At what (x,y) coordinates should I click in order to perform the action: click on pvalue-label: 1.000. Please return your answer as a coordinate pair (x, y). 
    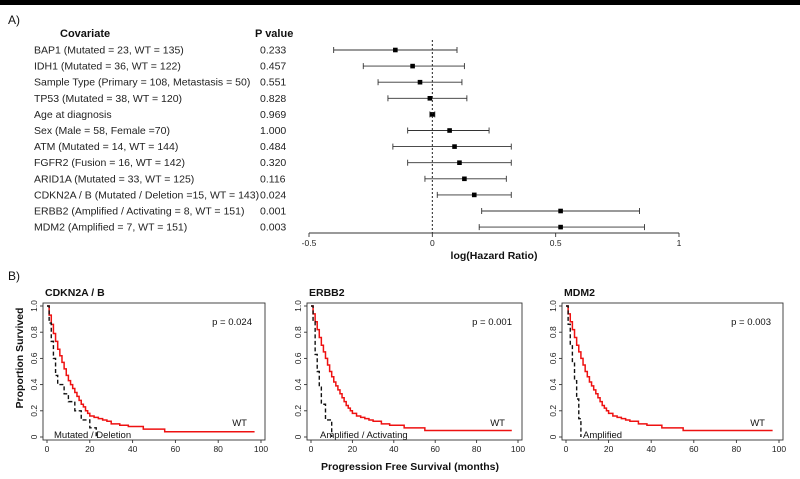
    Looking at the image, I should click on (273, 131).